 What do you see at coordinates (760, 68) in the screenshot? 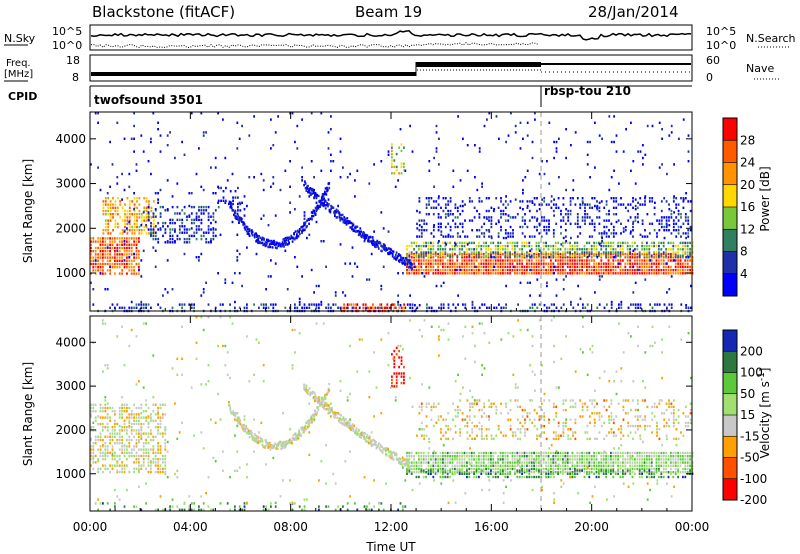
I see `nave-label: Nave` at bounding box center [760, 68].